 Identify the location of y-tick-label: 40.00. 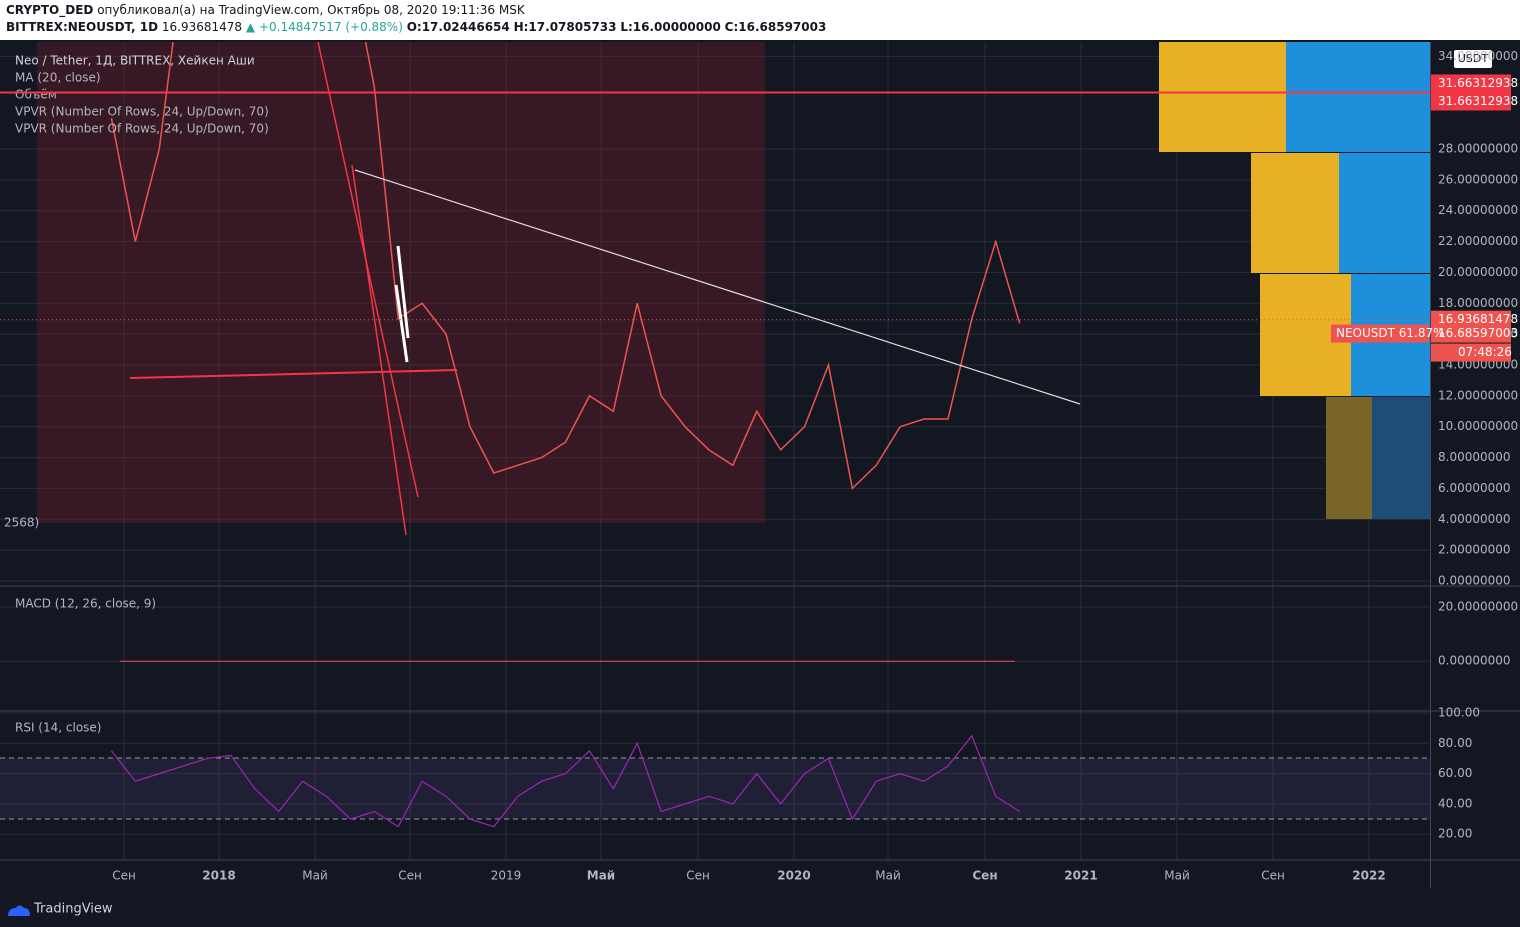
(1455, 803).